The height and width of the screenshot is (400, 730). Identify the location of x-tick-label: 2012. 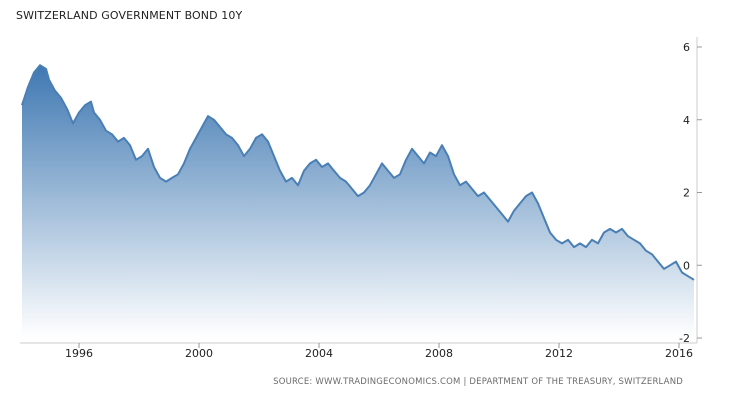
(559, 353).